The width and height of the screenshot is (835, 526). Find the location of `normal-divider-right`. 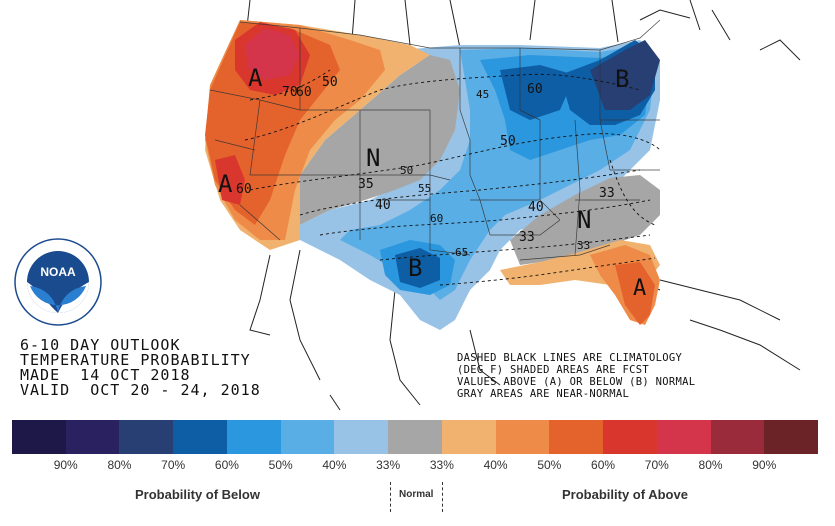

normal-divider-right is located at coordinates (442, 497).